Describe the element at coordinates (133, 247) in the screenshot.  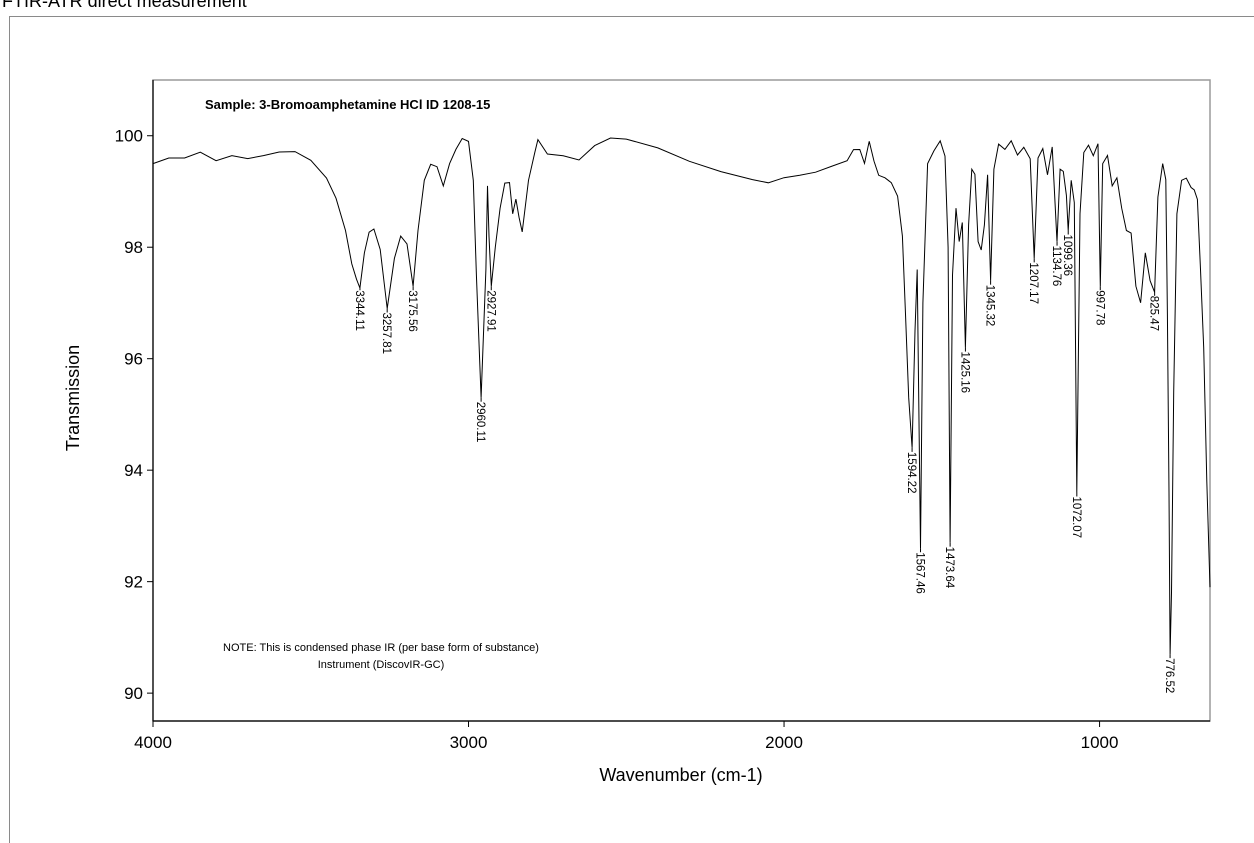
I see `y-tick-label: 98` at that location.